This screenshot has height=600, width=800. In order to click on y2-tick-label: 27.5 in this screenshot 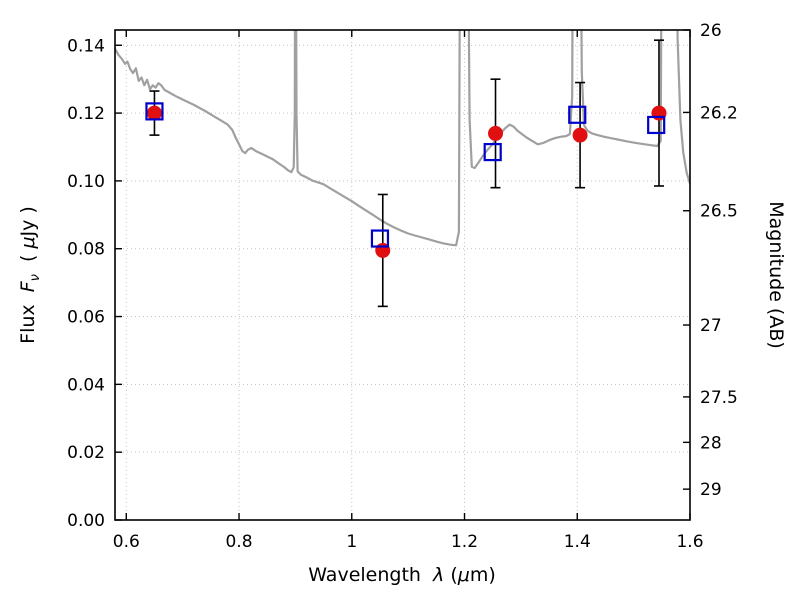, I will do `click(719, 398)`.